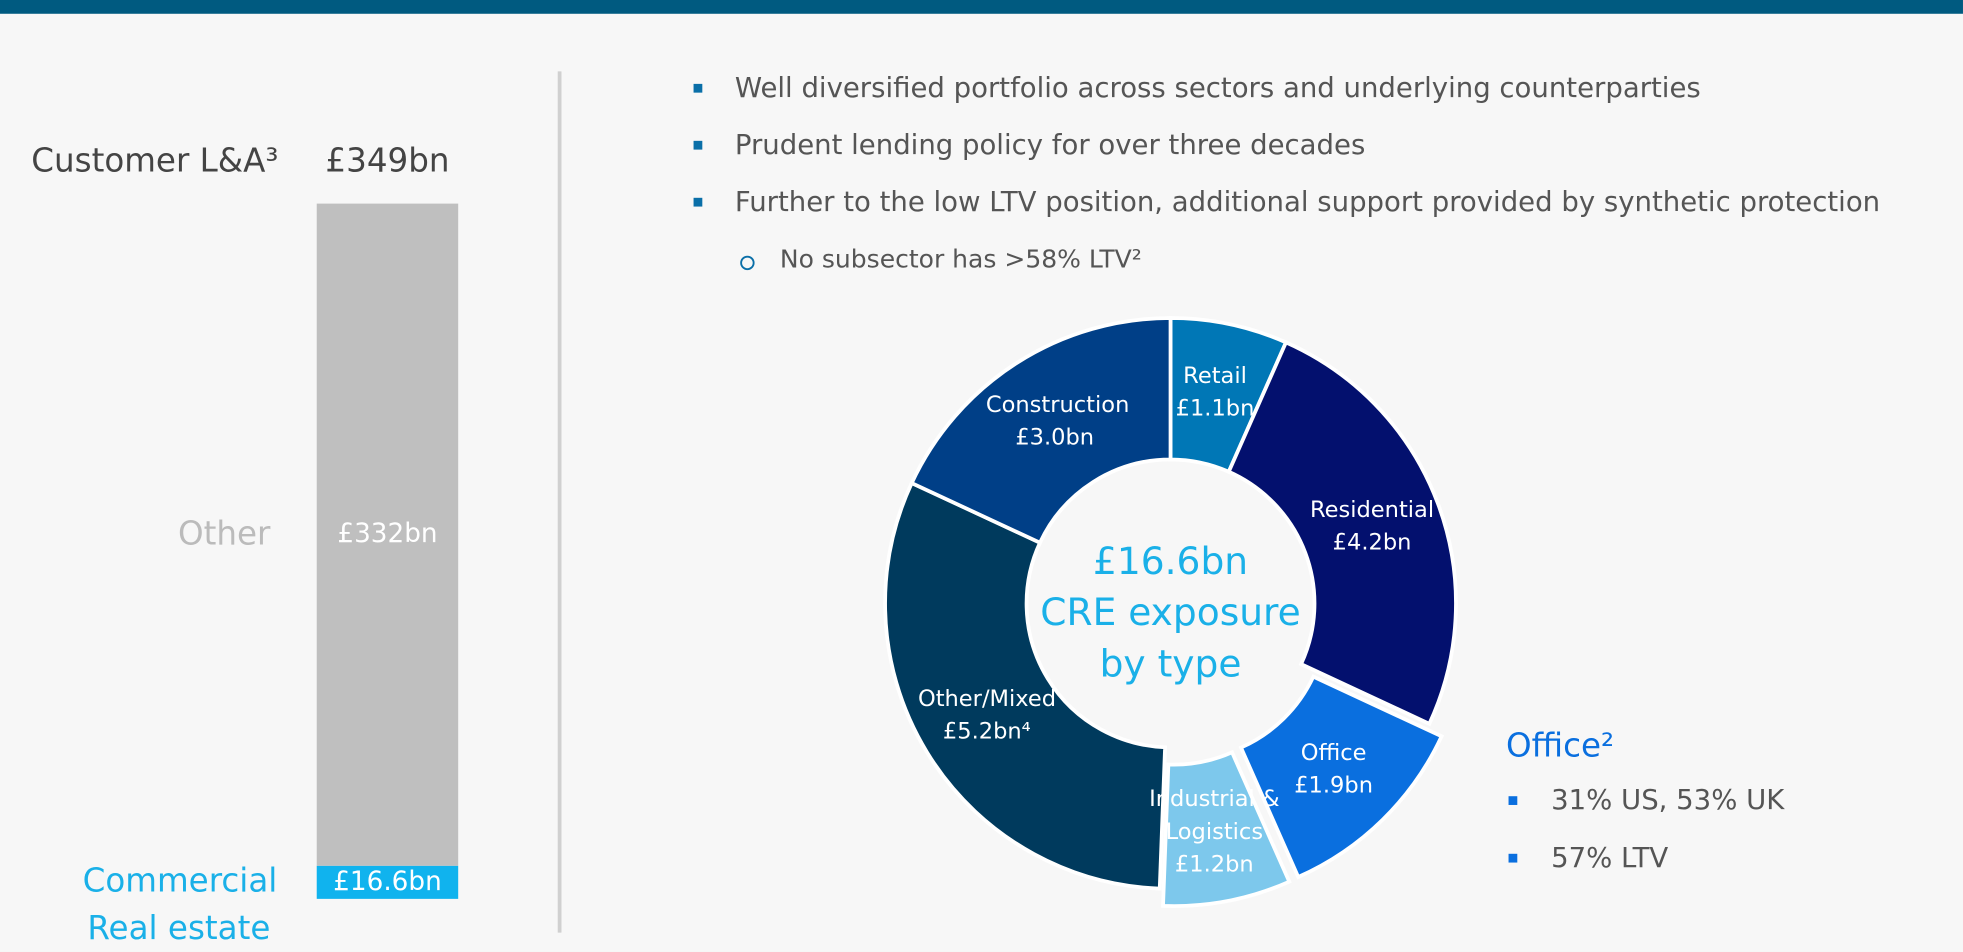 The image size is (1963, 952). Describe the element at coordinates (1055, 437) in the screenshot. I see `slice-value: £3.0bn` at that location.